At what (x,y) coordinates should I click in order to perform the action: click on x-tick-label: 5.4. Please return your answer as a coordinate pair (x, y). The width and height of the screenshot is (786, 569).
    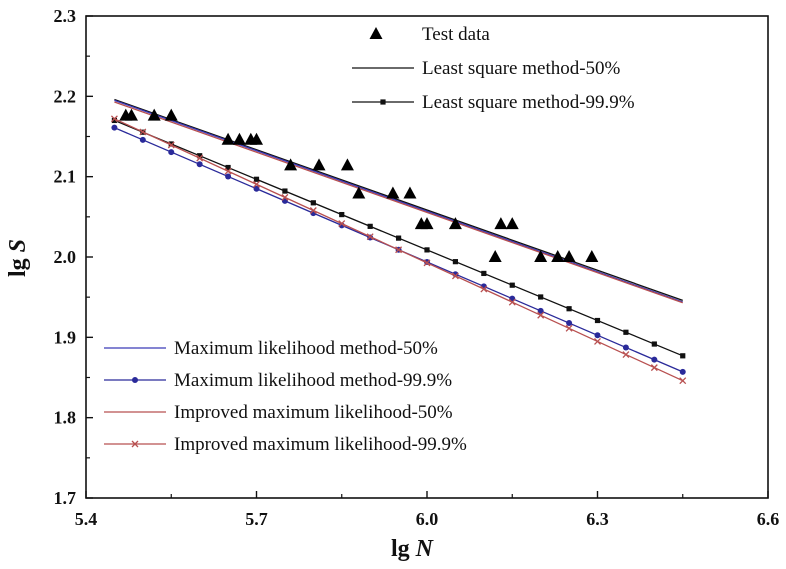
    Looking at the image, I should click on (86, 519).